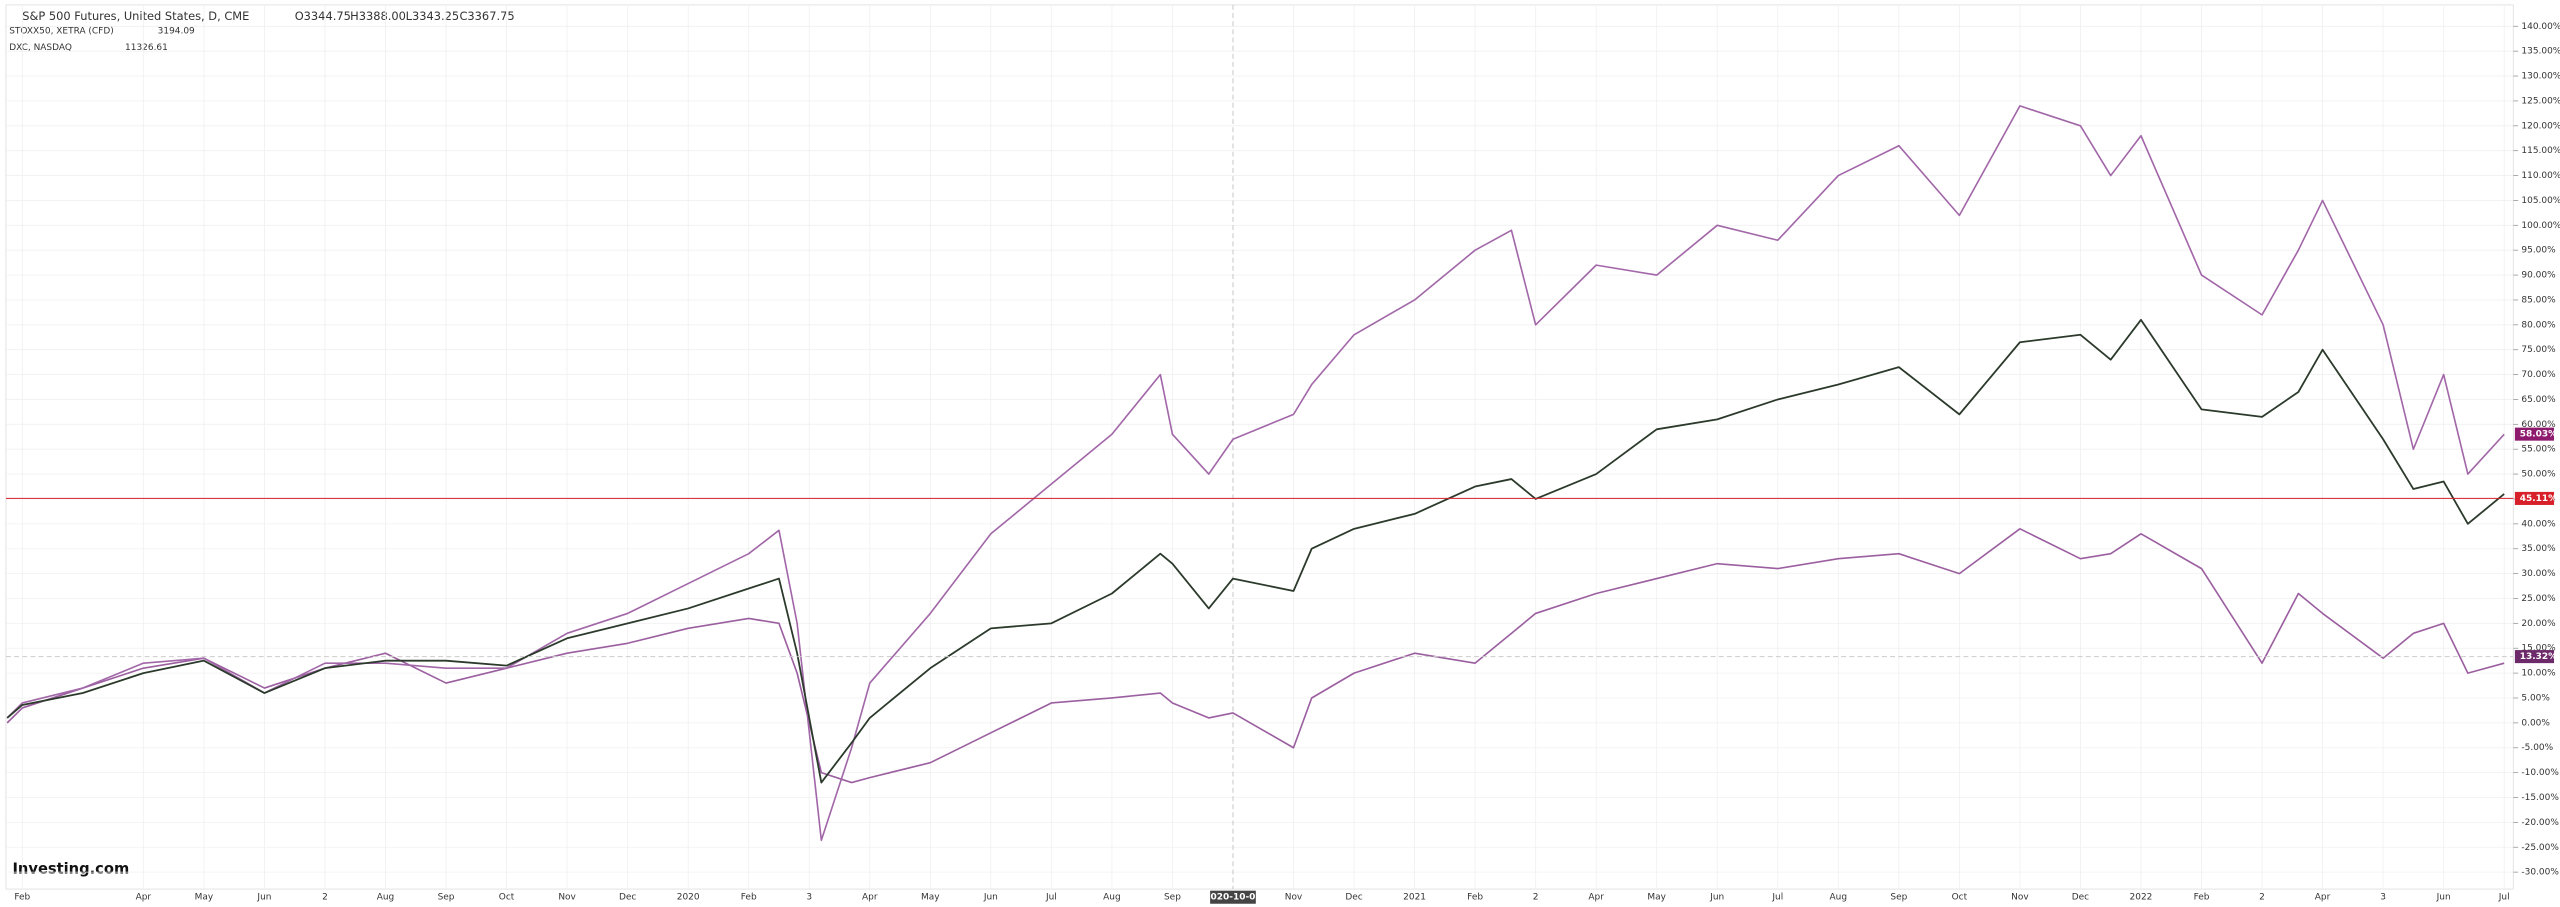 The width and height of the screenshot is (2560, 907). What do you see at coordinates (2538, 599) in the screenshot?
I see `y-tick-label: 25.00%` at bounding box center [2538, 599].